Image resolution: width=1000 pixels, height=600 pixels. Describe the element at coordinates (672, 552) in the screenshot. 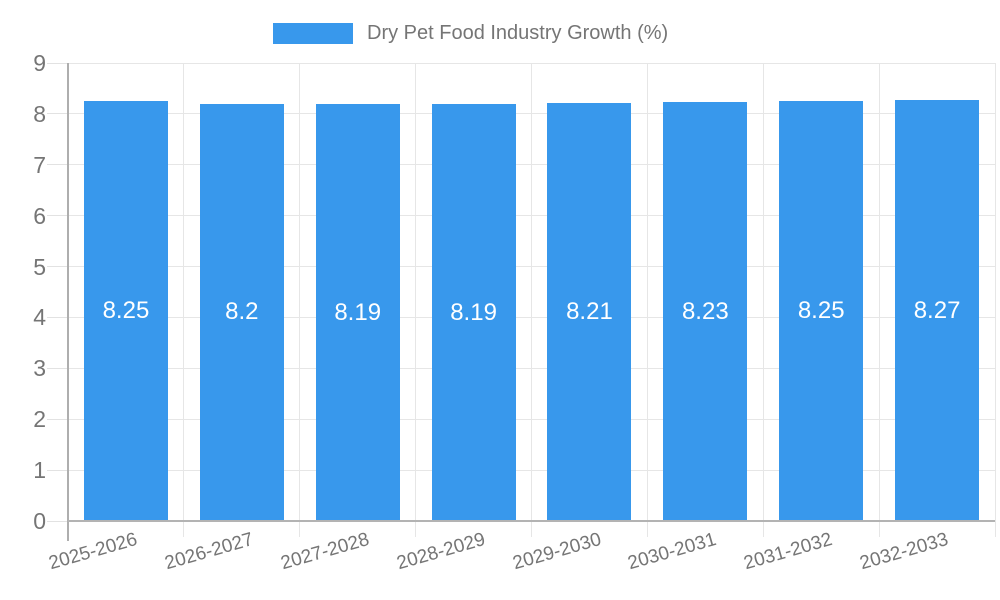

I see `x-tick-label: 2030-2031` at that location.